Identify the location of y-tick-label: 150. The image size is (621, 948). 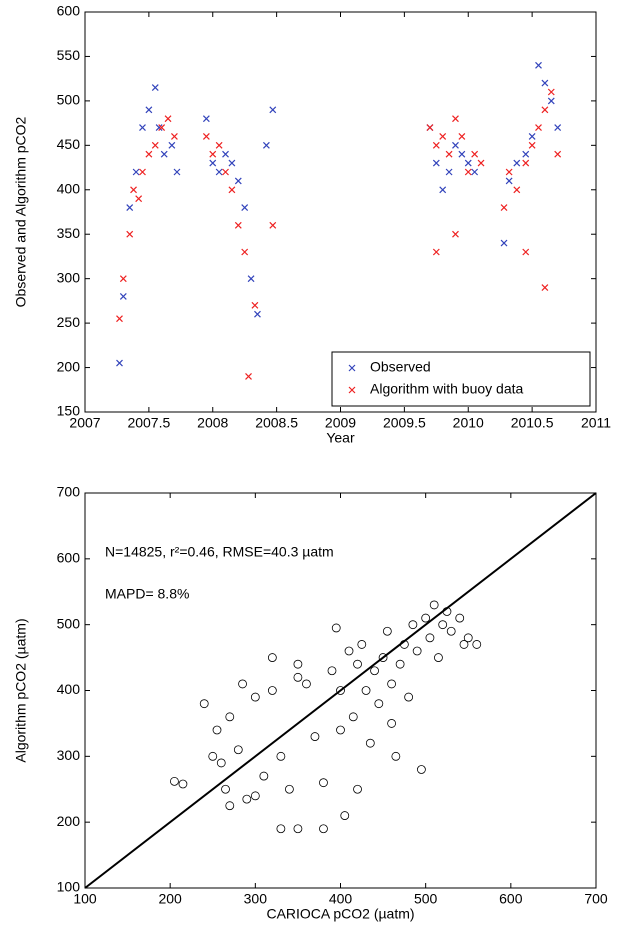
(69, 411).